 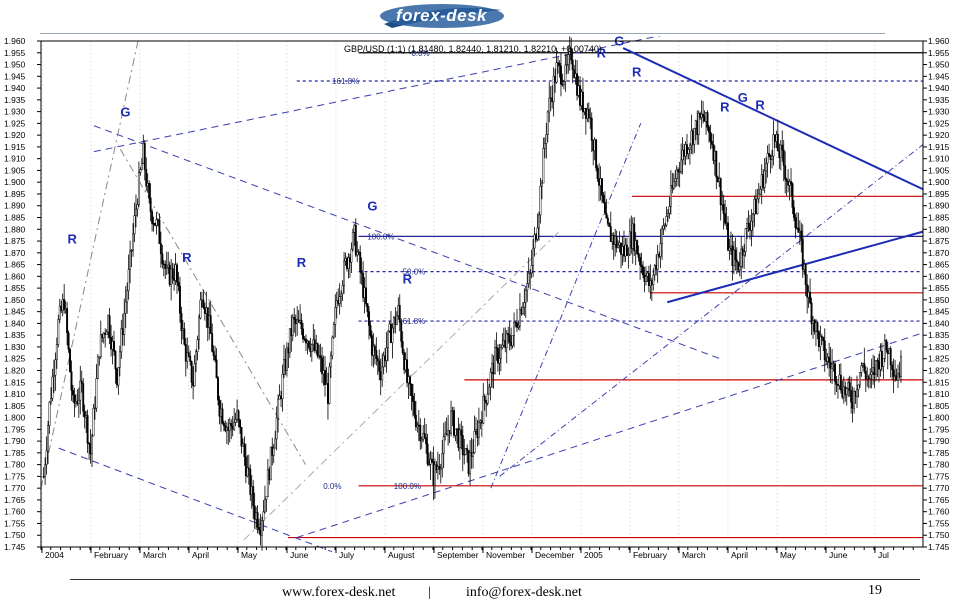 I want to click on footer-email-link: info@forex-desk.net, so click(x=524, y=592).